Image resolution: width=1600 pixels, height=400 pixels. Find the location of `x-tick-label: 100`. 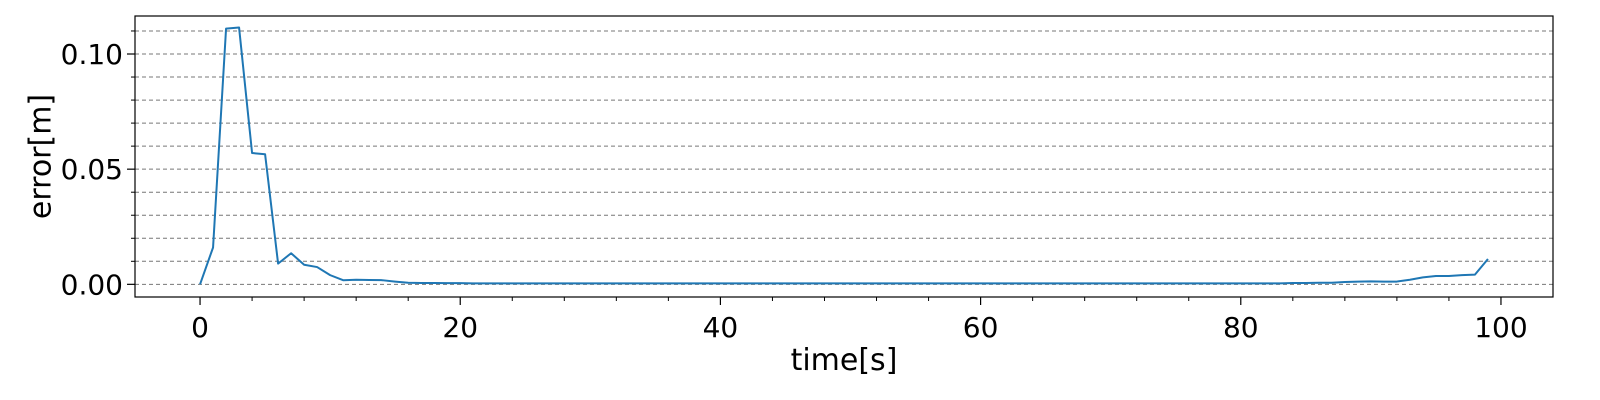

x-tick-label: 100 is located at coordinates (1500, 327).